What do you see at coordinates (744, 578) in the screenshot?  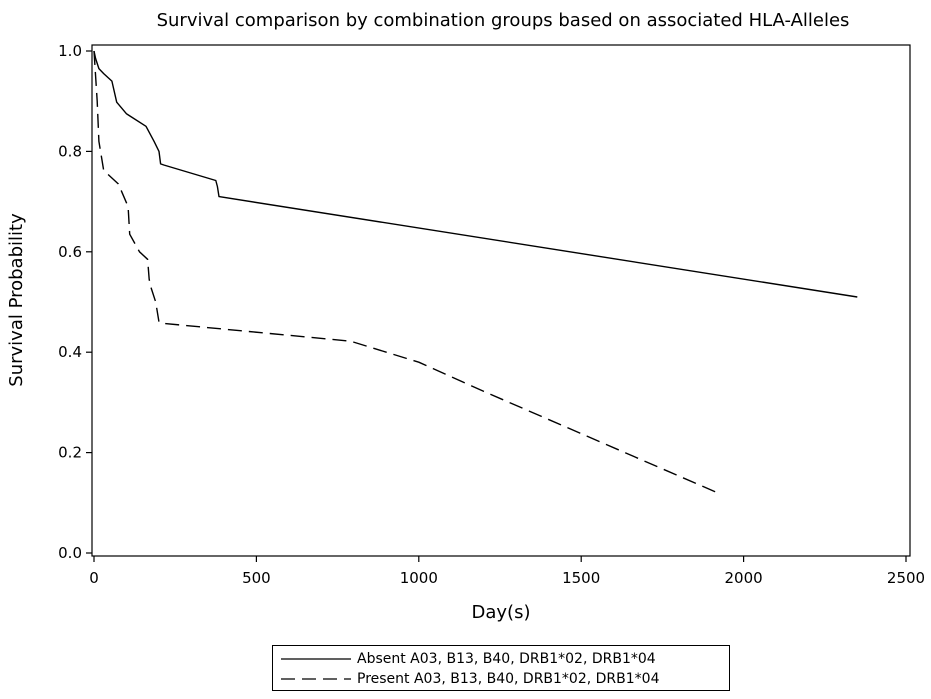 I see `x-tick-label: 2000` at bounding box center [744, 578].